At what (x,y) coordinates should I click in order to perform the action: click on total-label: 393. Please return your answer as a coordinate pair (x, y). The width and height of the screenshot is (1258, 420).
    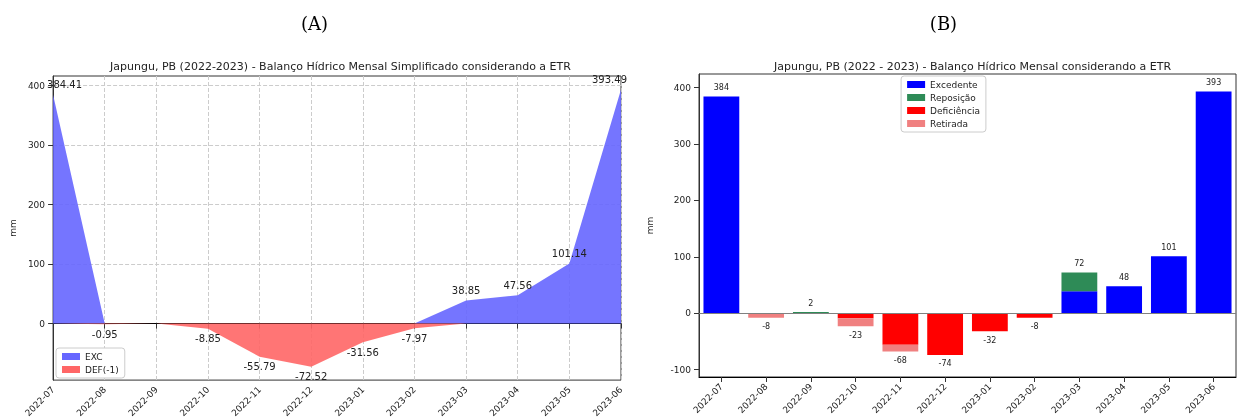
    Looking at the image, I should click on (1213, 82).